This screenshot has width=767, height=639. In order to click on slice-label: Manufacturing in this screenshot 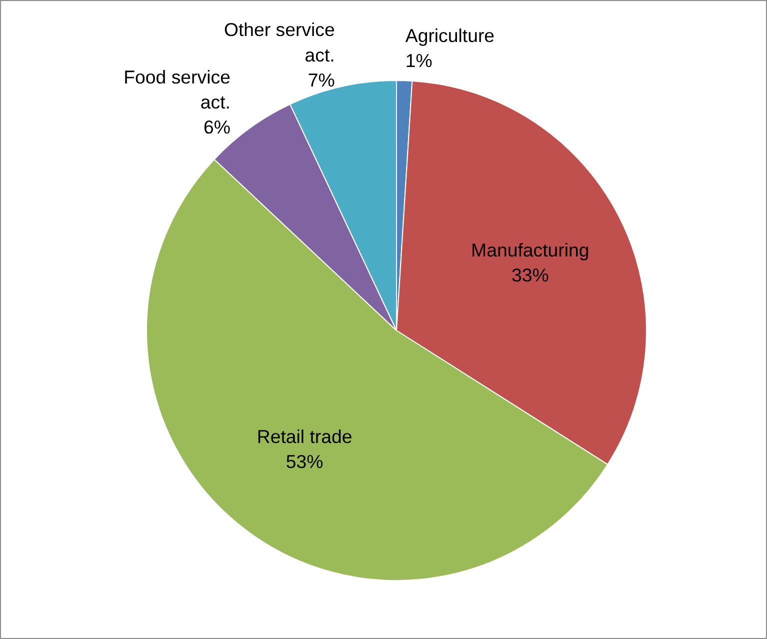, I will do `click(530, 249)`.